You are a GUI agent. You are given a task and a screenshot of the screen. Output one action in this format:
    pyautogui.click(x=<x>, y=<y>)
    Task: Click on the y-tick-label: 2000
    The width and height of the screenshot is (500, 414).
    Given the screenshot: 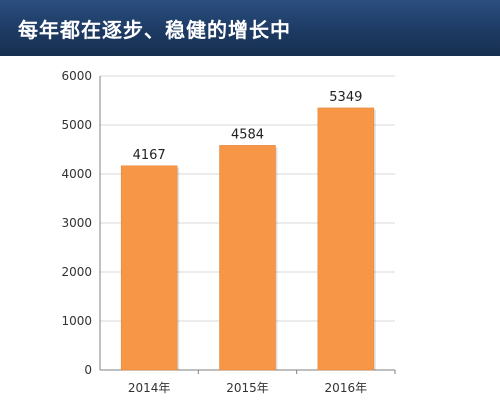 What is the action you would take?
    pyautogui.click(x=76, y=272)
    